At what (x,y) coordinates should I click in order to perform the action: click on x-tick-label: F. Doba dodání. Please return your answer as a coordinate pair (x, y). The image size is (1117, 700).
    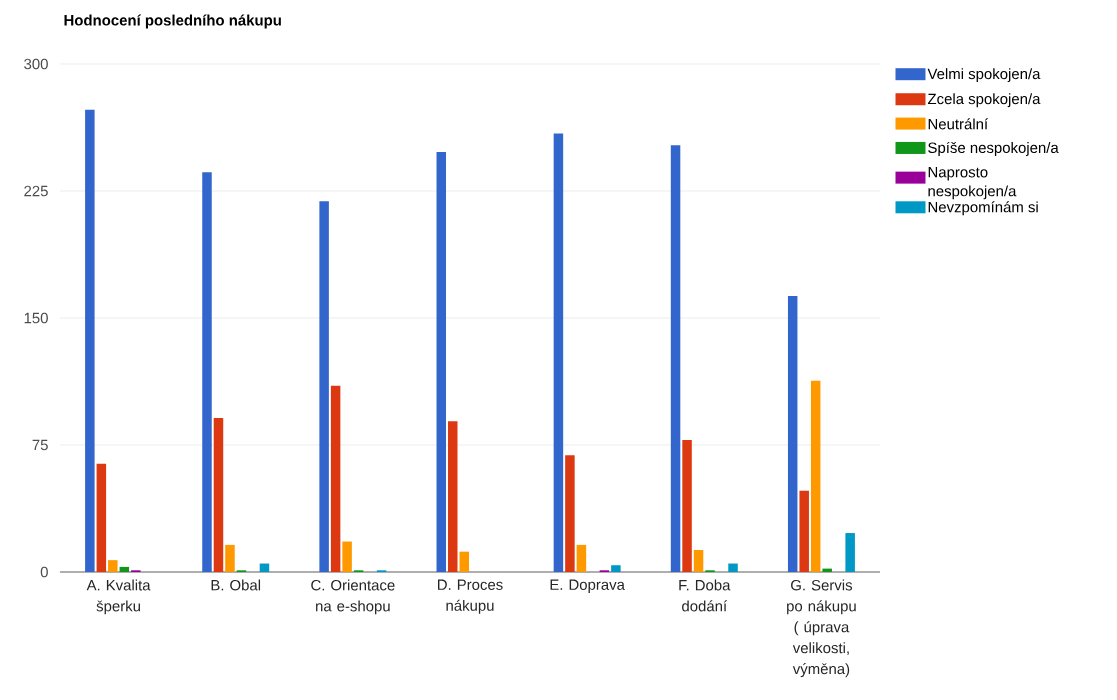
    Looking at the image, I should click on (705, 595).